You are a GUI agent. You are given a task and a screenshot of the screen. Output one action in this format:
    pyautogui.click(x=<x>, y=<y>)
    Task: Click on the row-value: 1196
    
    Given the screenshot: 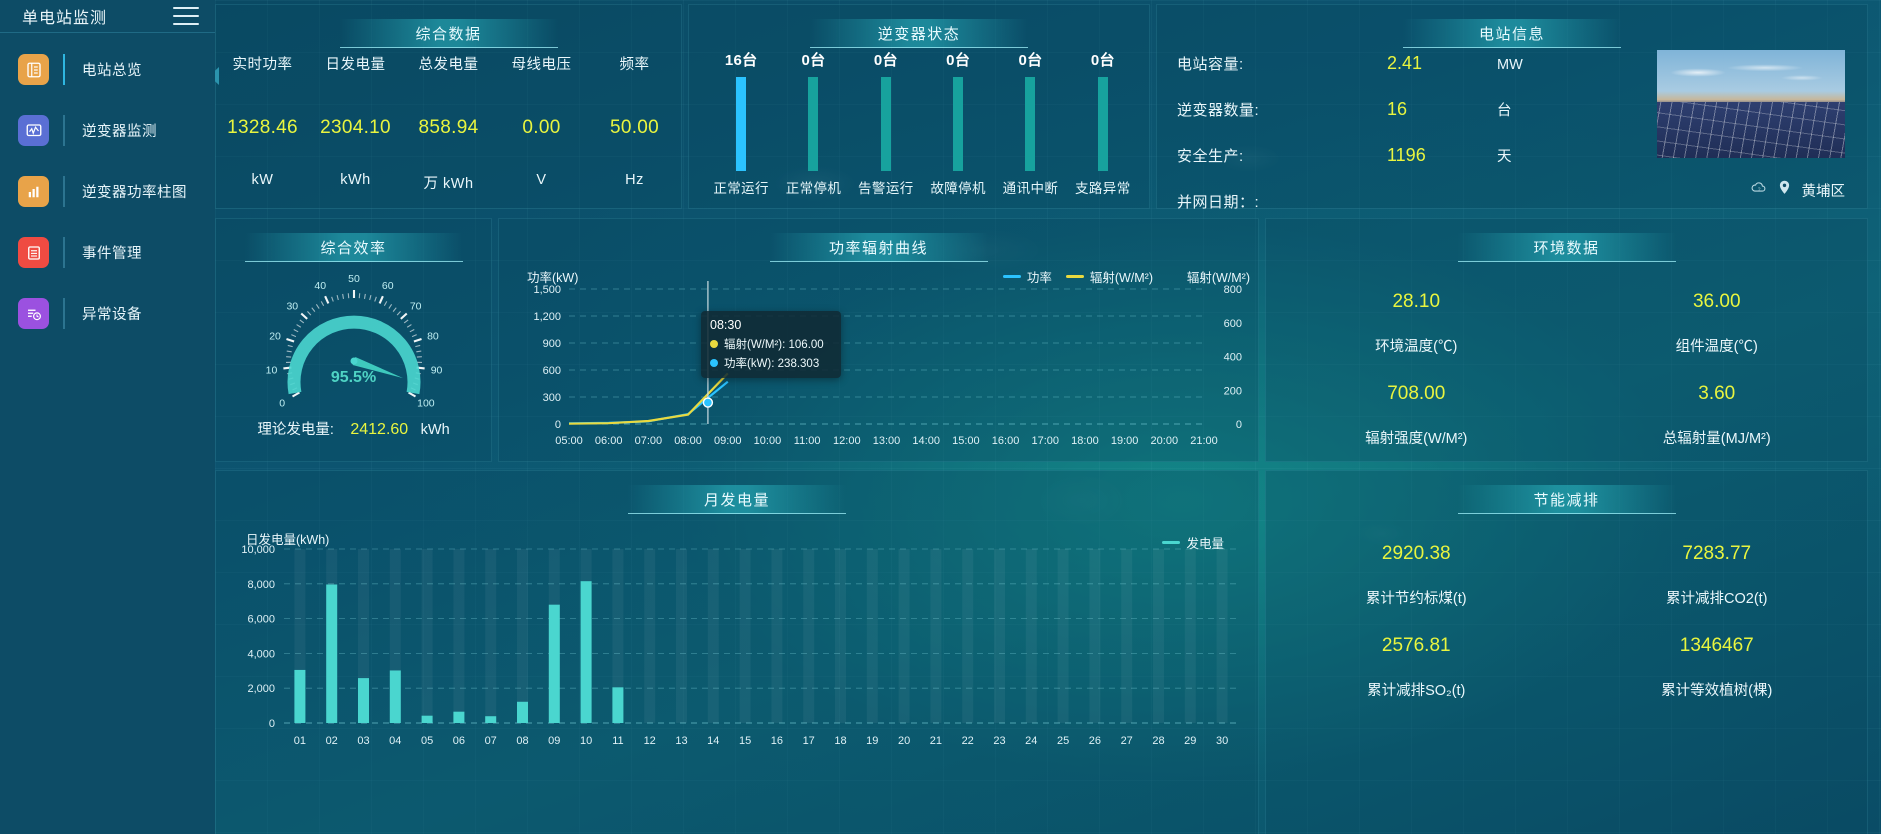 What is the action you would take?
    pyautogui.click(x=1406, y=155)
    